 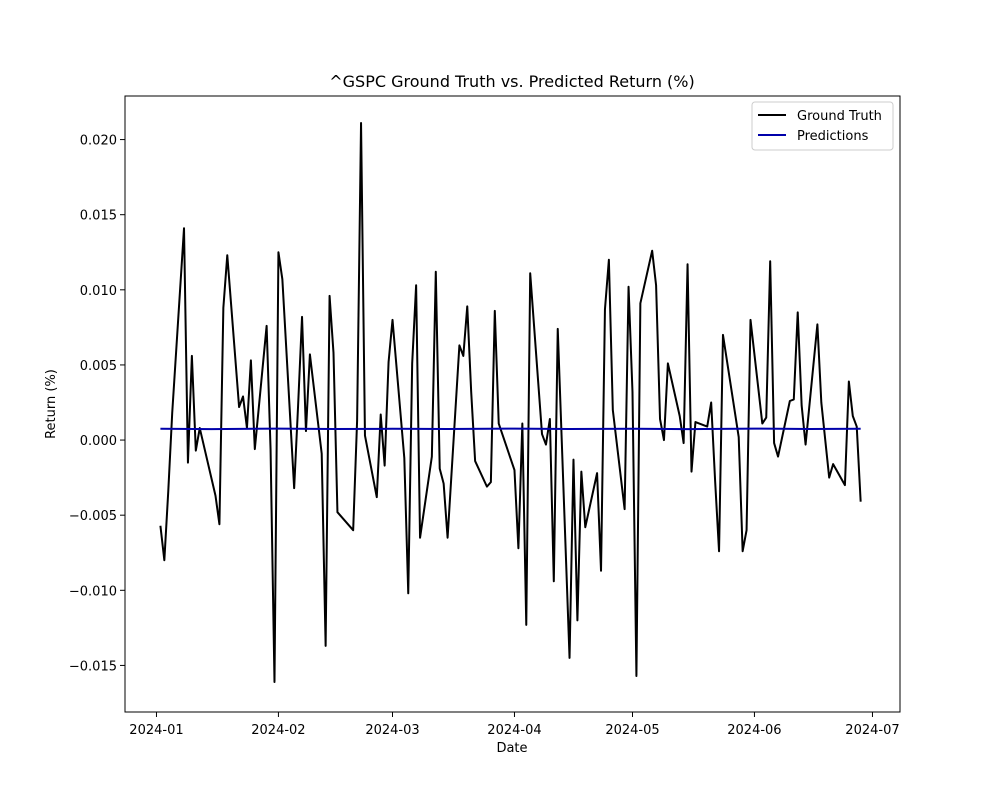 I want to click on y-tick-label: −0.010, so click(x=93, y=591).